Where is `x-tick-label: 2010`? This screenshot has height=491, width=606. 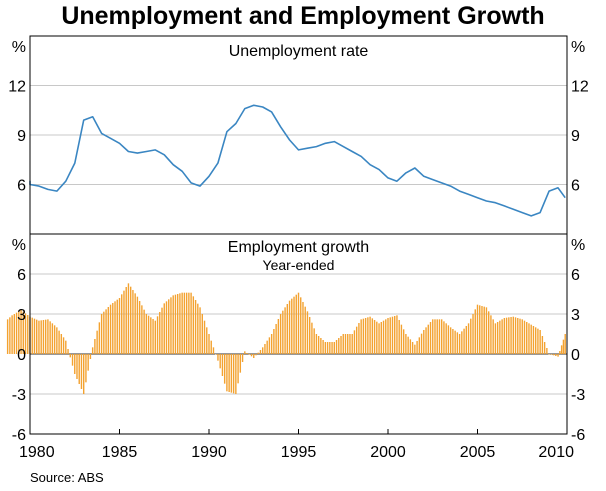 x-tick-label: 2010 is located at coordinates (556, 452).